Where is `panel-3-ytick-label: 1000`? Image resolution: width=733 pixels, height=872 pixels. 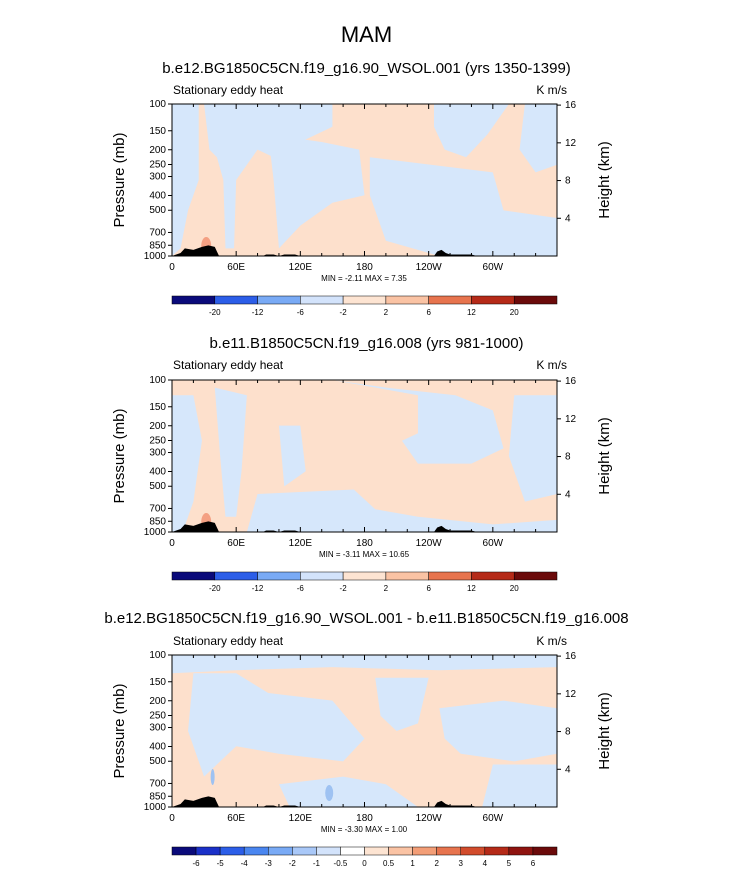
panel-3-ytick-label: 1000 is located at coordinates (155, 807).